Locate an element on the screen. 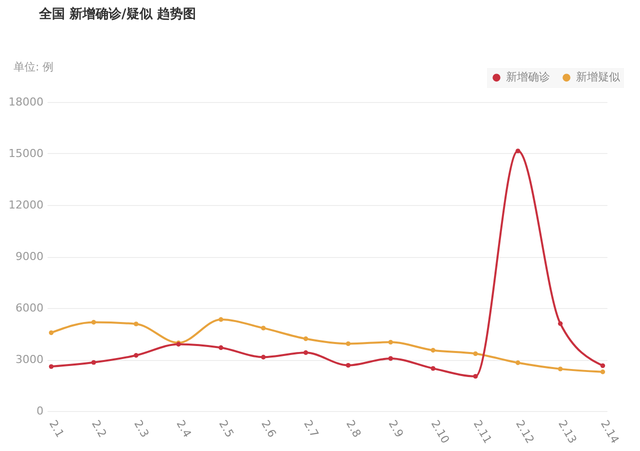 This screenshot has width=640, height=451. y-tick-label: 0 is located at coordinates (40, 411).